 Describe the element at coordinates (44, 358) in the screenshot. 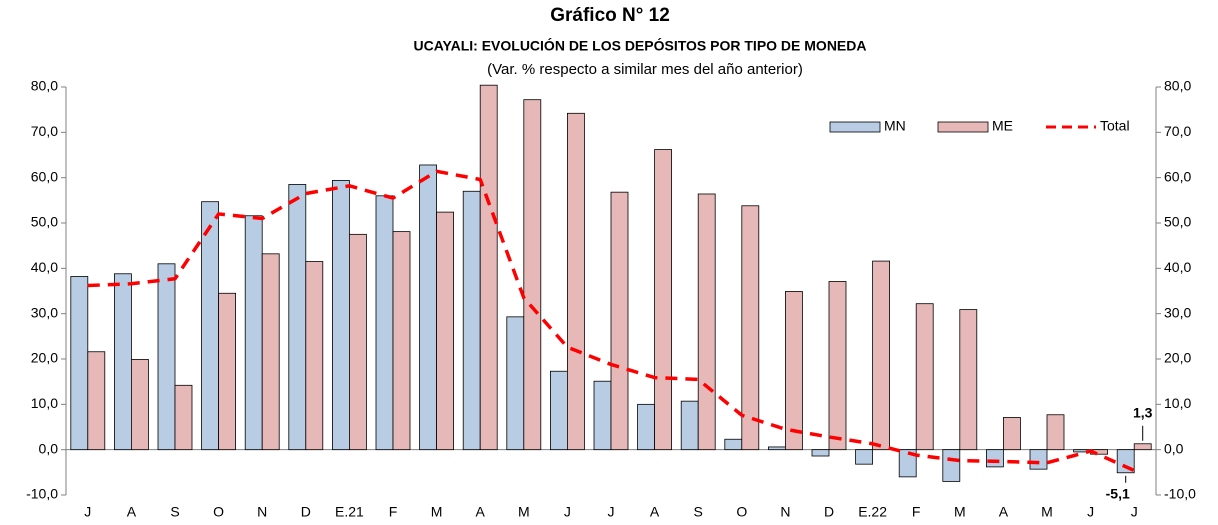

I see `y-tick-label: 20,0` at that location.